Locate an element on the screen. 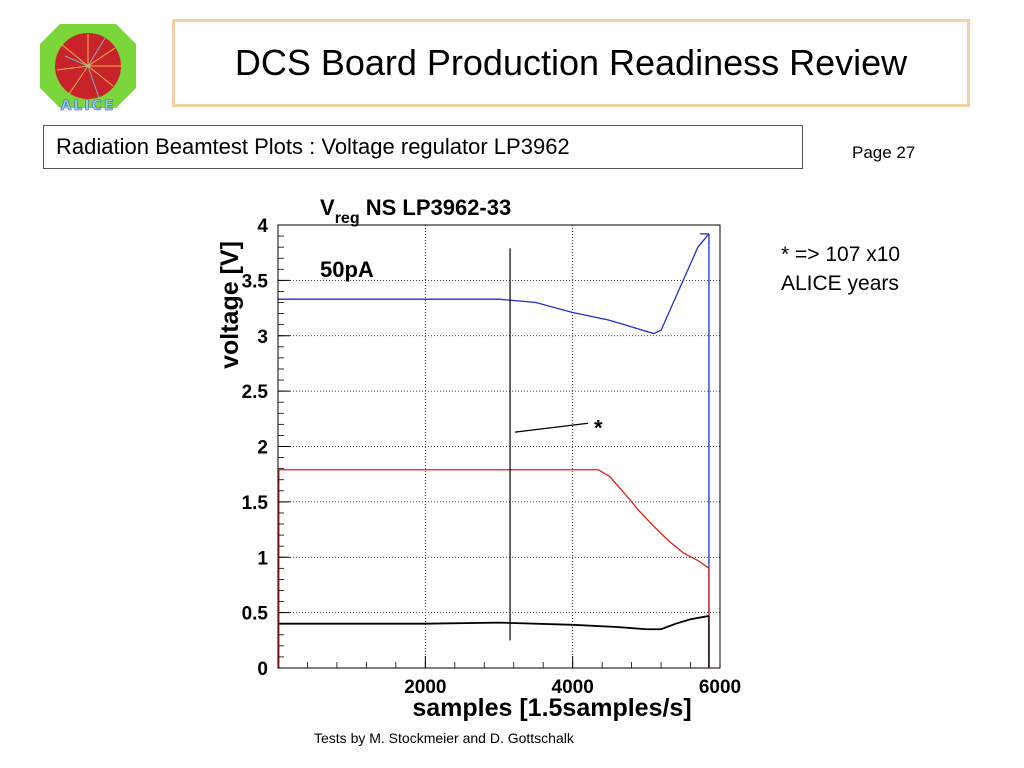 Image resolution: width=1024 pixels, height=768 pixels. y-tick-label: 3.5 is located at coordinates (255, 281).